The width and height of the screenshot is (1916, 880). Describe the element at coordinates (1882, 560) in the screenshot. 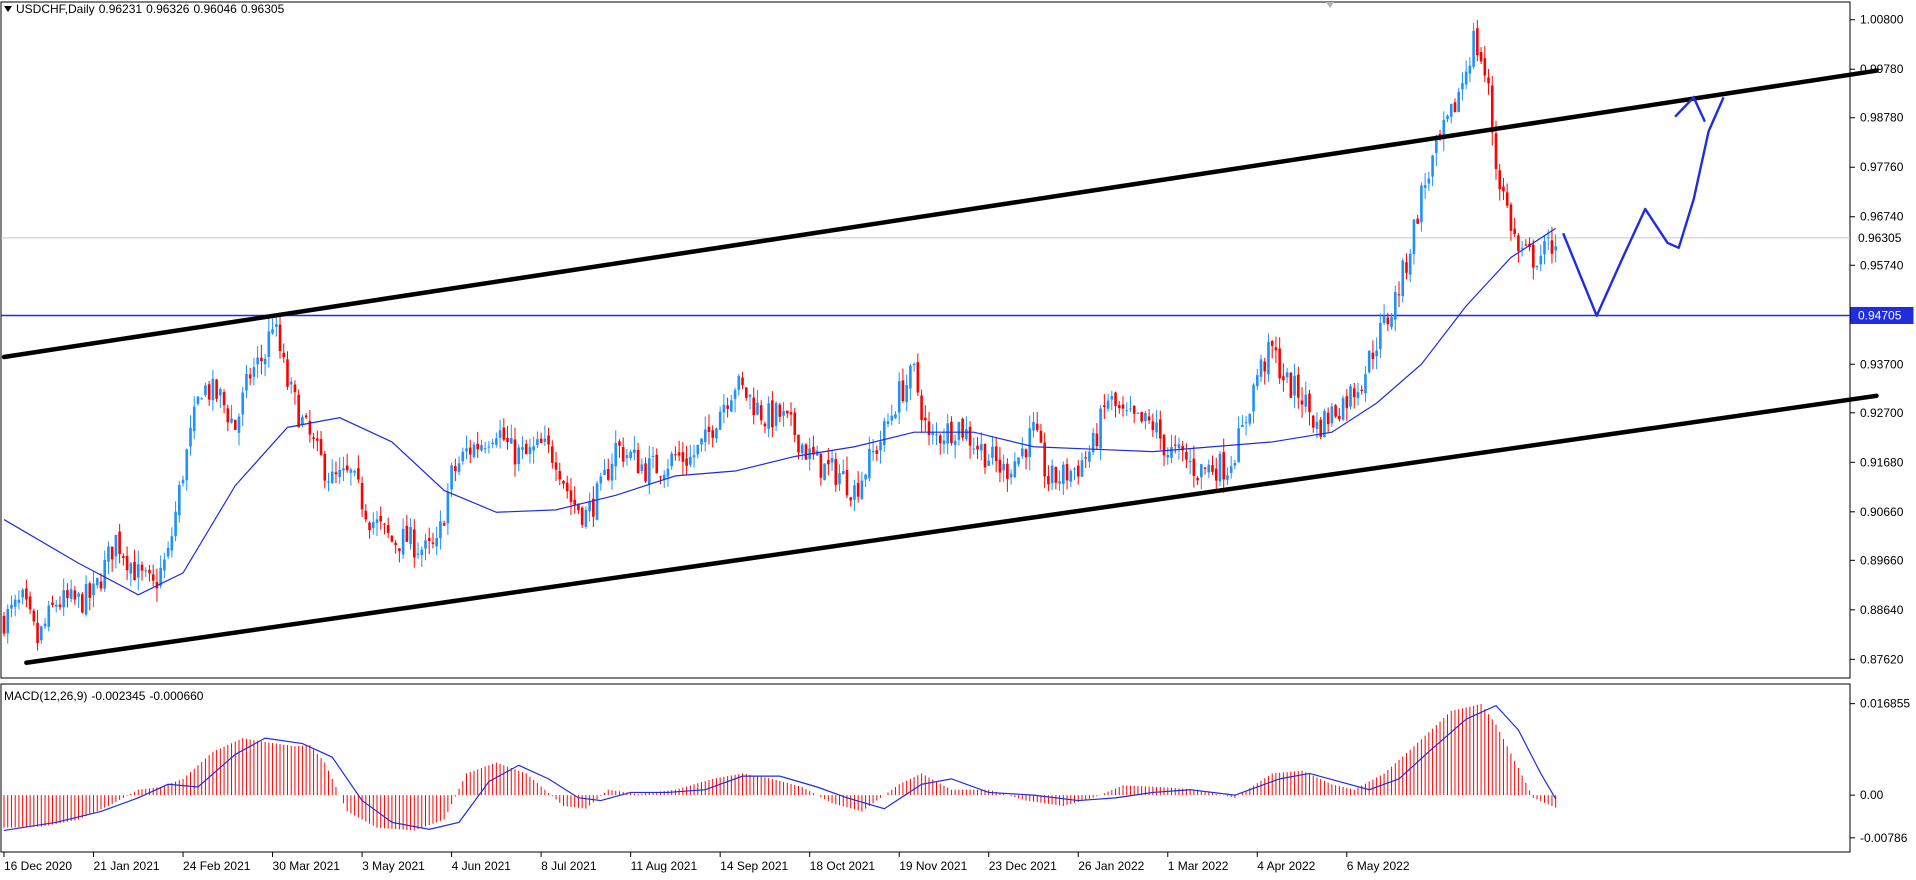

I see `y-tick-label: 0.89660` at that location.